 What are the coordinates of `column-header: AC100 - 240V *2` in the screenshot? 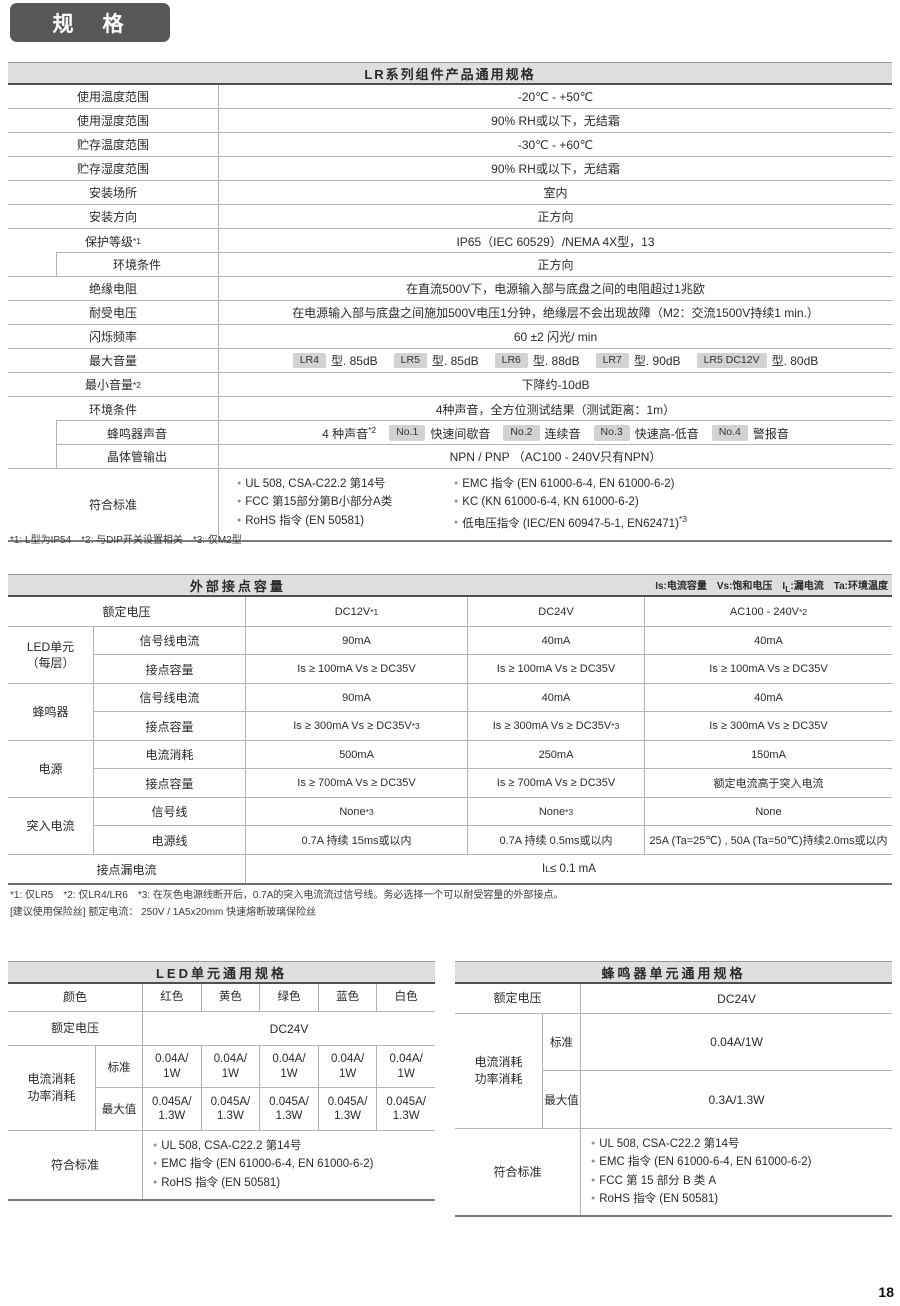 It's located at (768, 611).